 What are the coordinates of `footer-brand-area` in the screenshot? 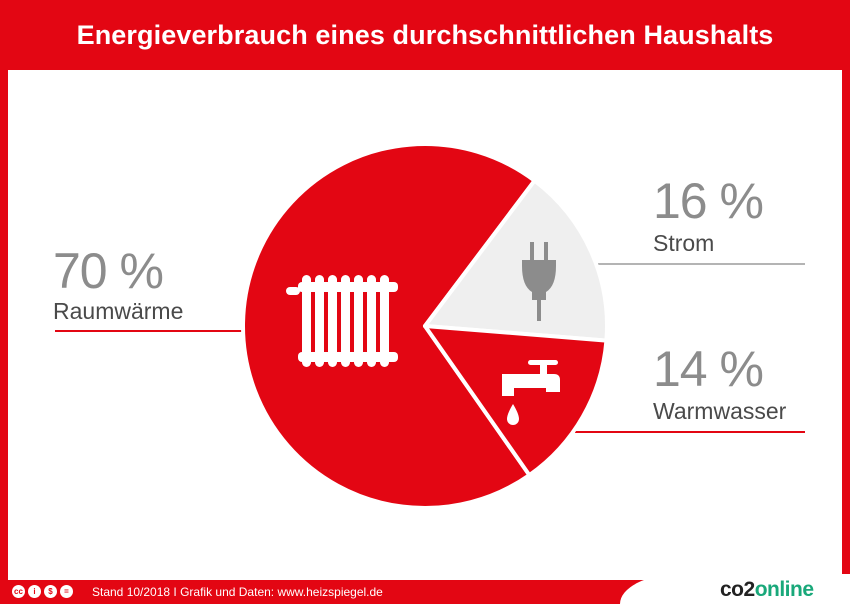 It's located at (735, 589).